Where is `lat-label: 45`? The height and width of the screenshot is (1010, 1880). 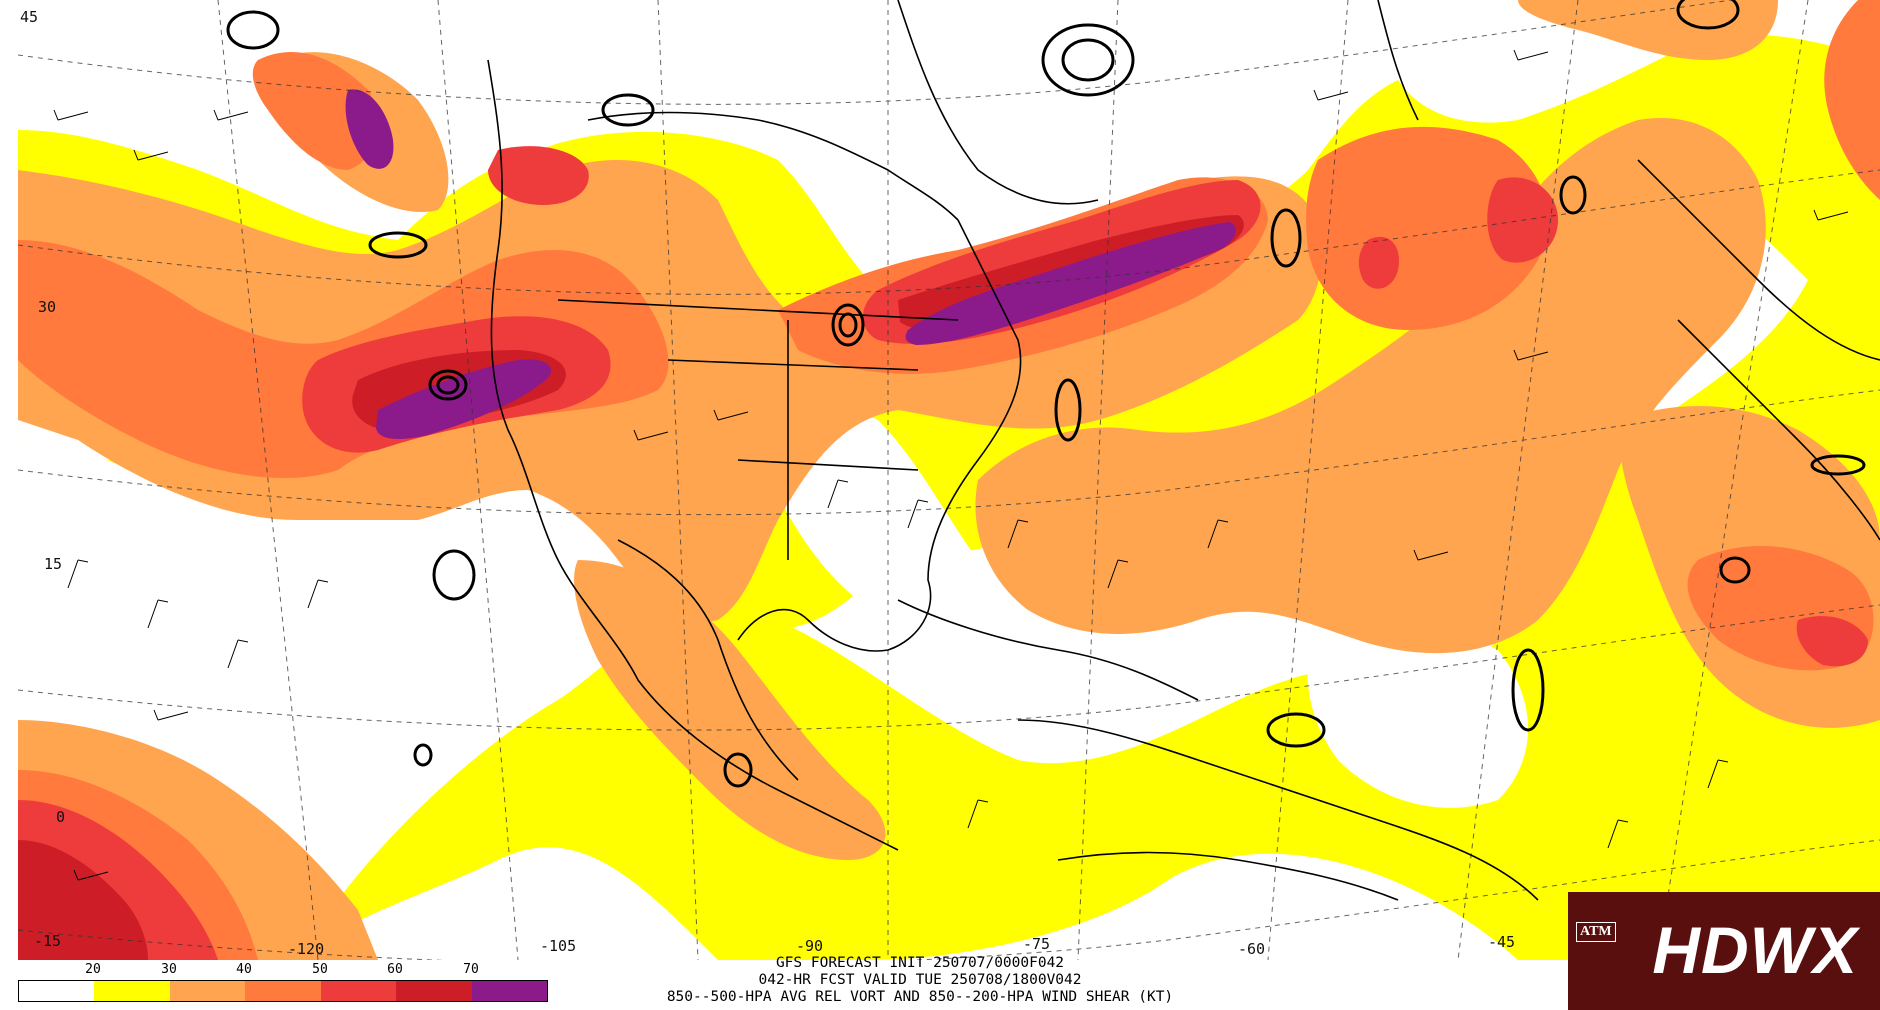
lat-label: 45 is located at coordinates (29, 17).